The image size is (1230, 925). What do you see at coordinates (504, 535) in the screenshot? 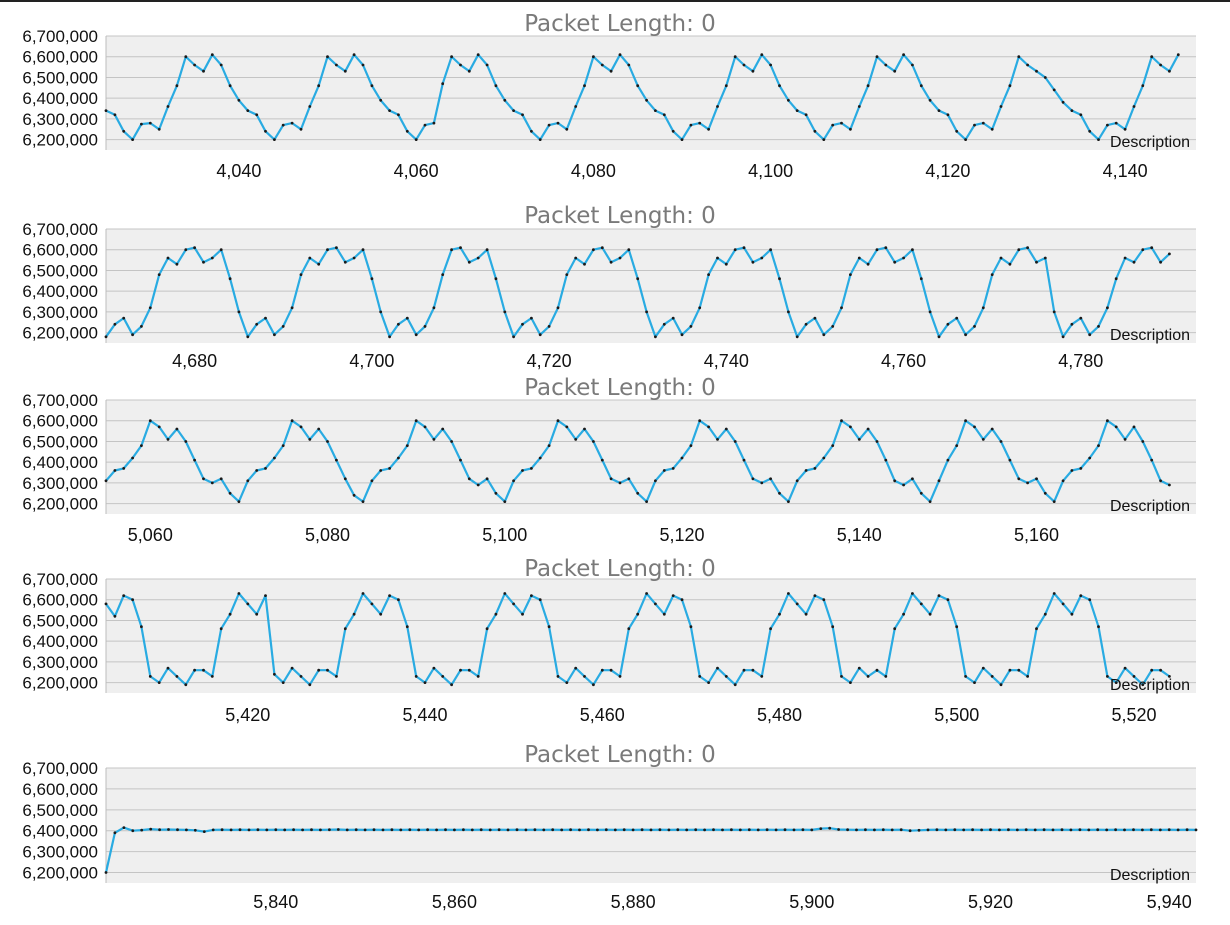
I see `x-tick-label: 5,100` at bounding box center [504, 535].